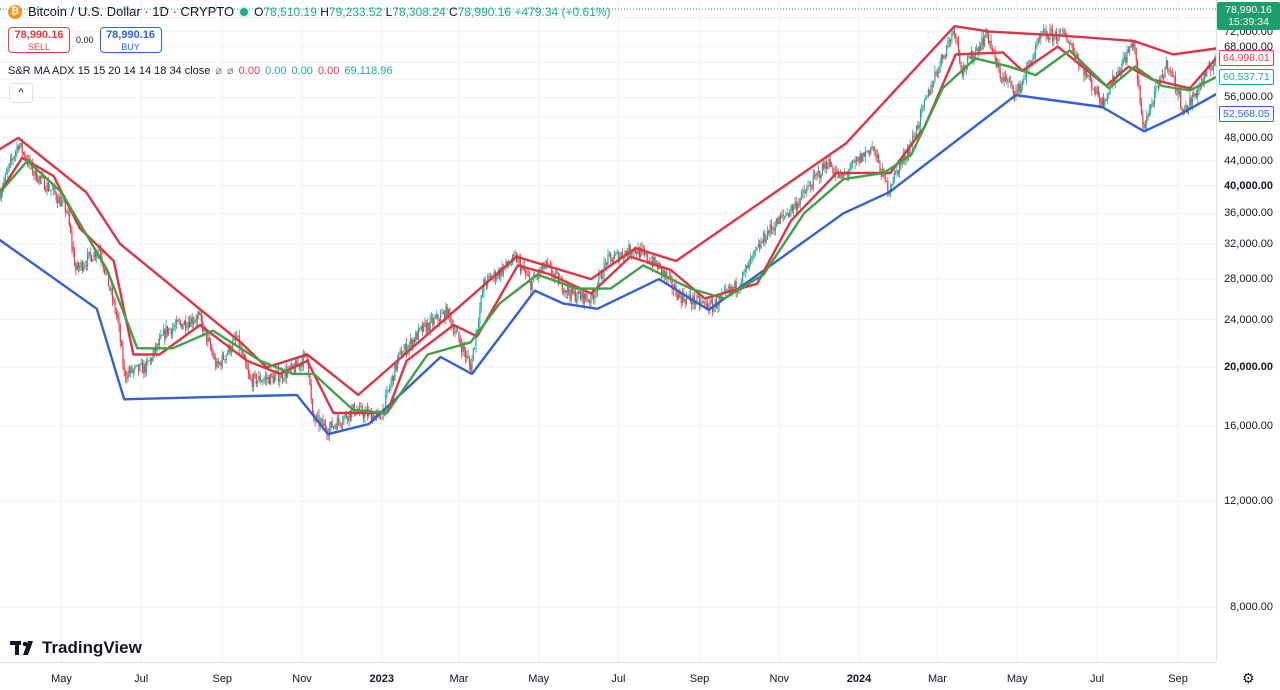 This screenshot has height=690, width=1280. What do you see at coordinates (109, 70) in the screenshot?
I see `indicator-name: S&R MA ADX 15 15 20 14 14 18 34 close` at bounding box center [109, 70].